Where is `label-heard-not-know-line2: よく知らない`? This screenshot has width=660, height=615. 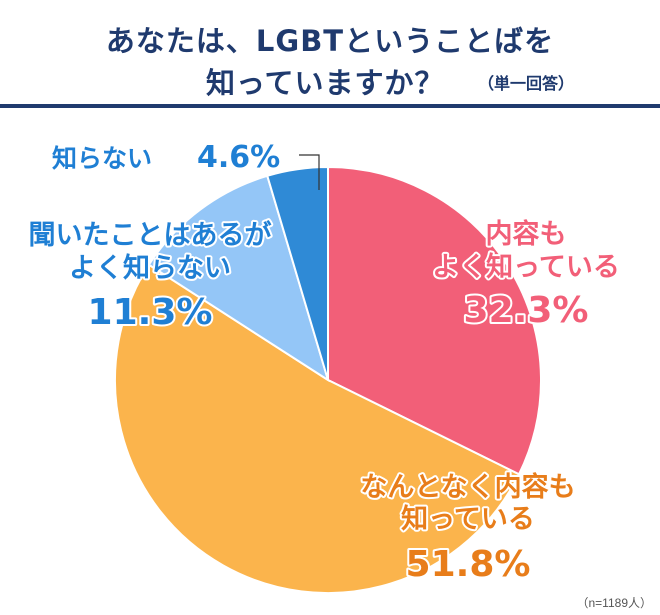 label-heard-not-know-line2: よく知らない is located at coordinates (150, 268).